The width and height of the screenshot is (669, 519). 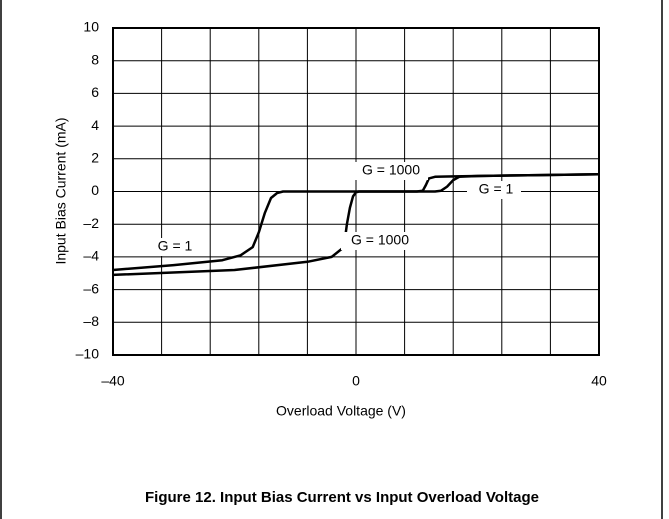 I want to click on series-line, so click(x=356, y=225).